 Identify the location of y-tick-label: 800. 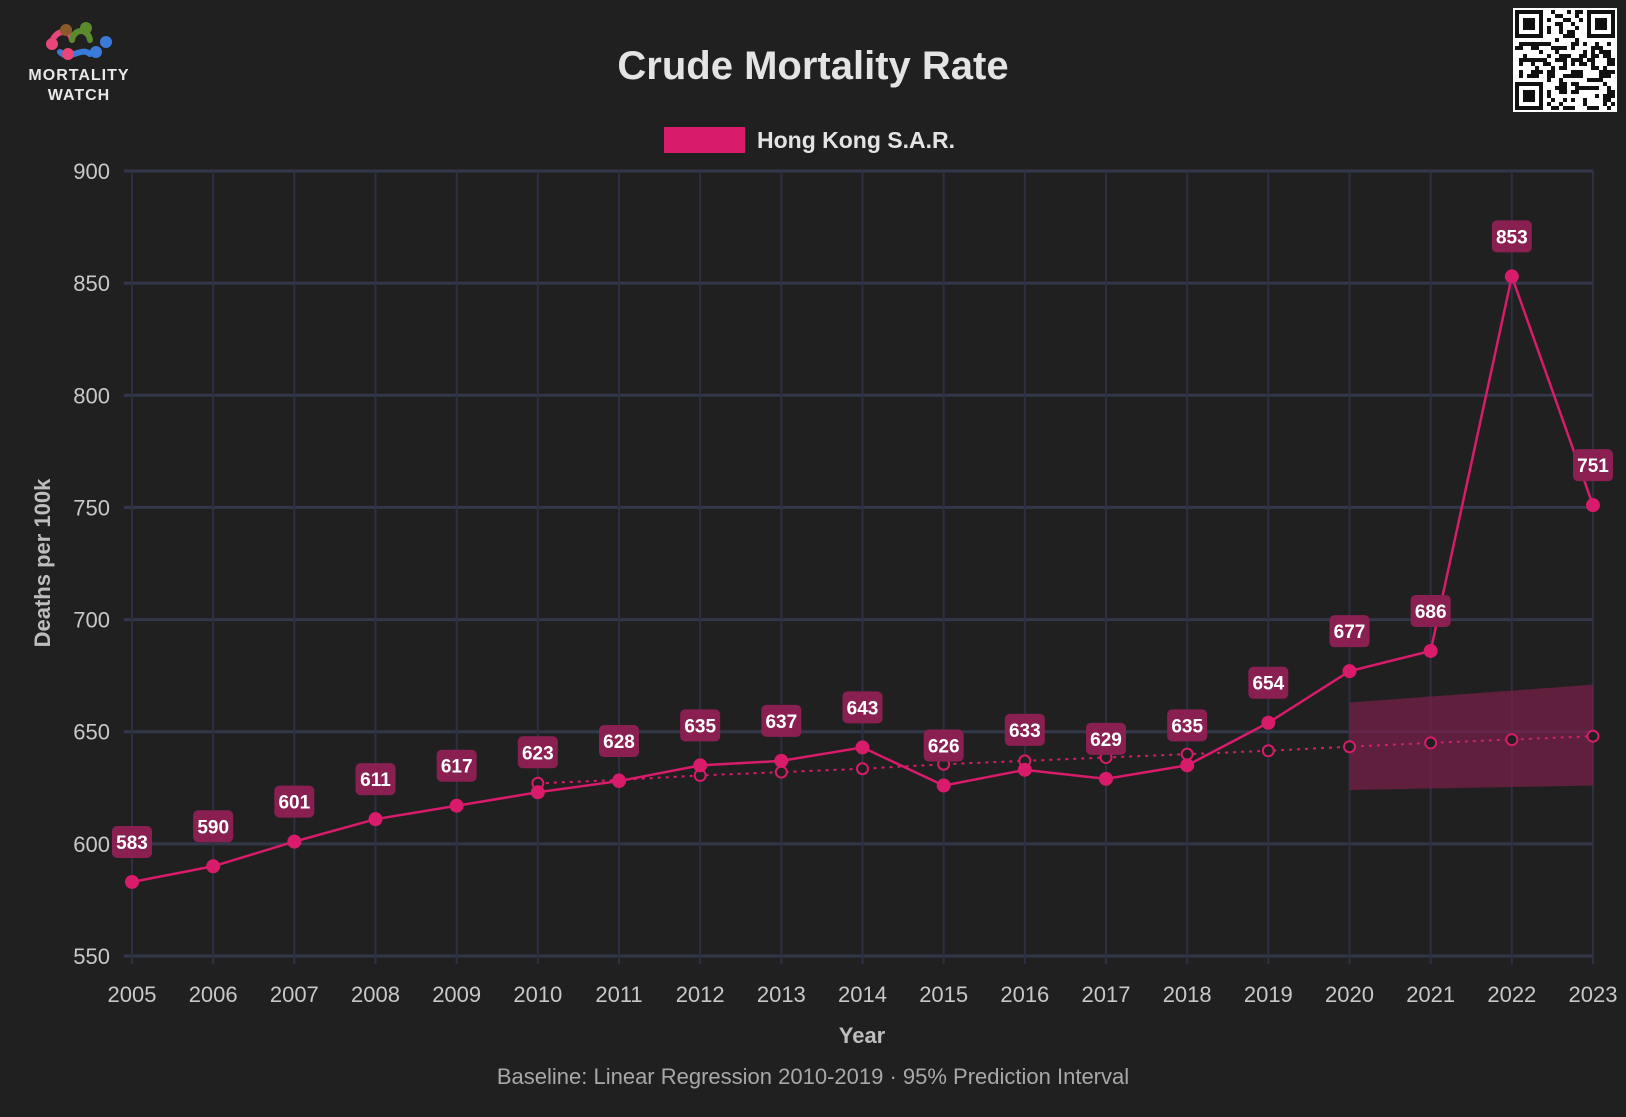
(91, 395).